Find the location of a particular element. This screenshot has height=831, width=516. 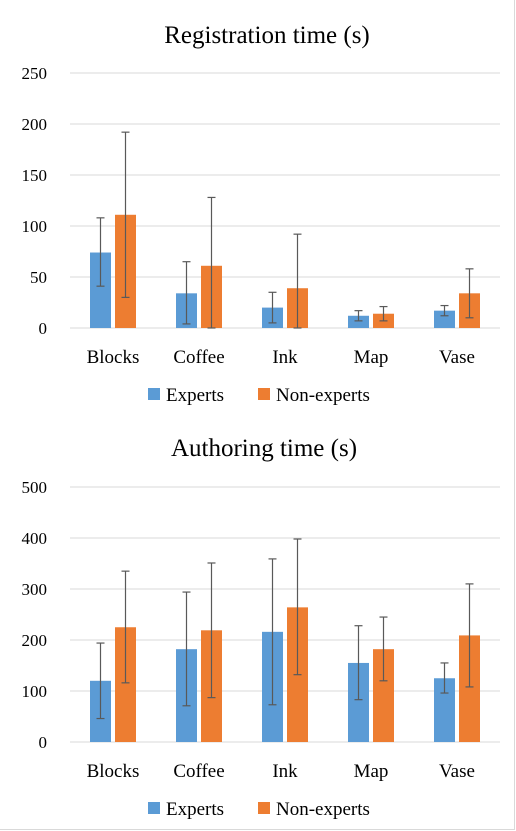

y-tick-label: 150 is located at coordinates (35, 175).